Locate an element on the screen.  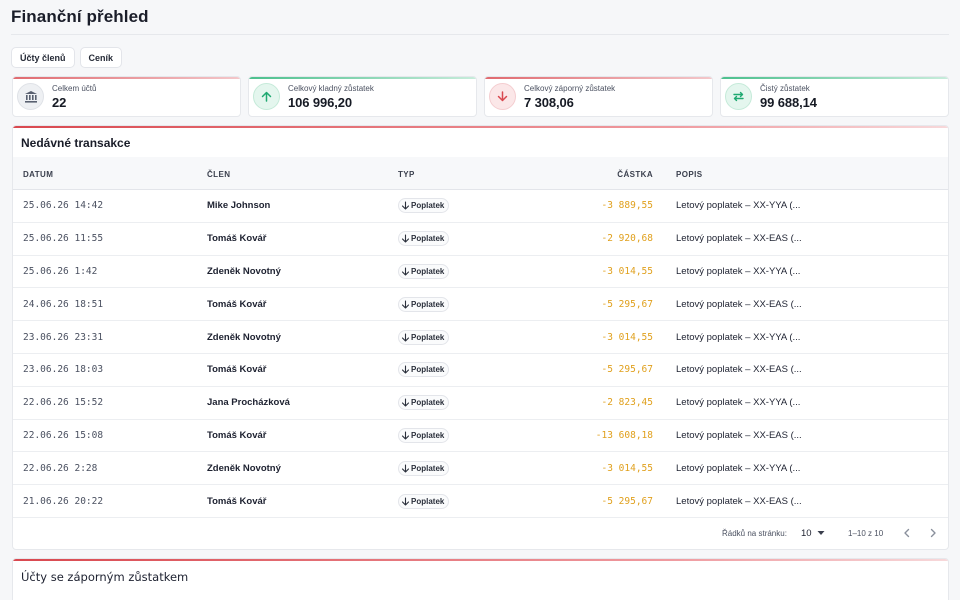
kpi-value: 106 996,20 is located at coordinates (320, 102).